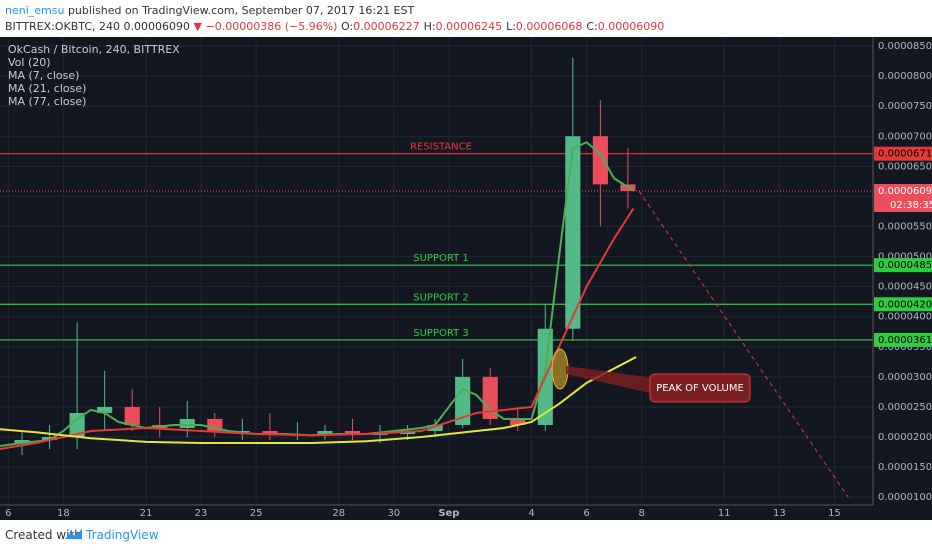 The image size is (932, 550). Describe the element at coordinates (47, 88) in the screenshot. I see `legend-entry: MA (21, close)` at that location.